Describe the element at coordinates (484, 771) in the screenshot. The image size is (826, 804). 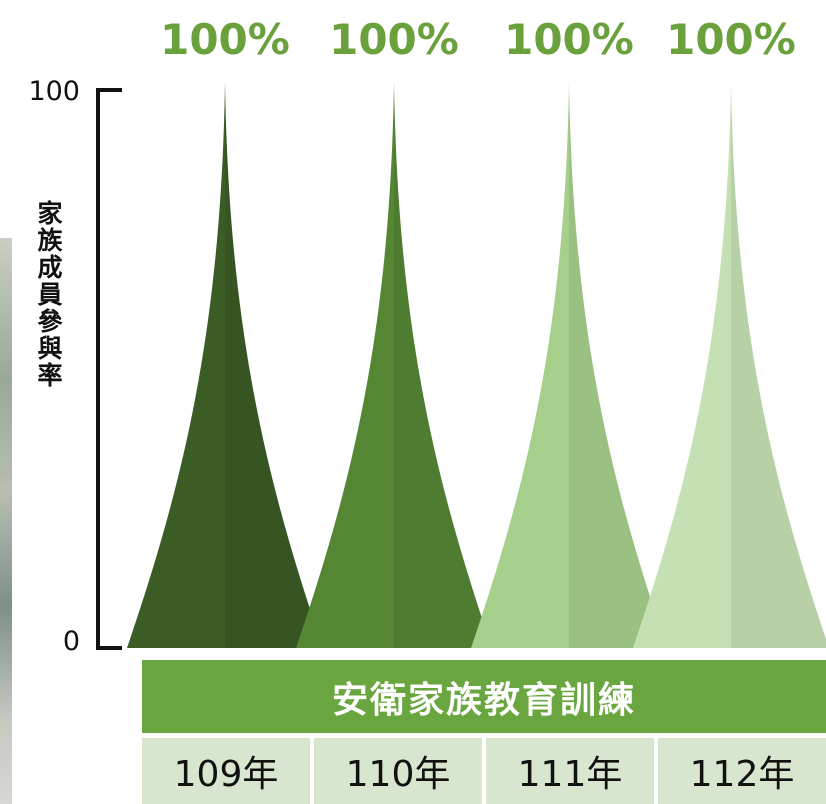
I see `category-row: 109年 110年 111年 112年` at that location.